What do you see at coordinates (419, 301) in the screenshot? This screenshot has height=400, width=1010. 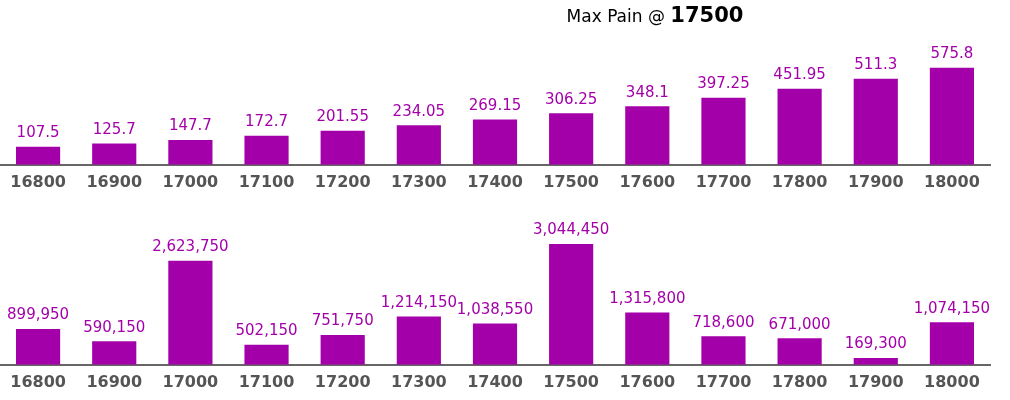 I see `data-label: 1,214,150` at bounding box center [419, 301].